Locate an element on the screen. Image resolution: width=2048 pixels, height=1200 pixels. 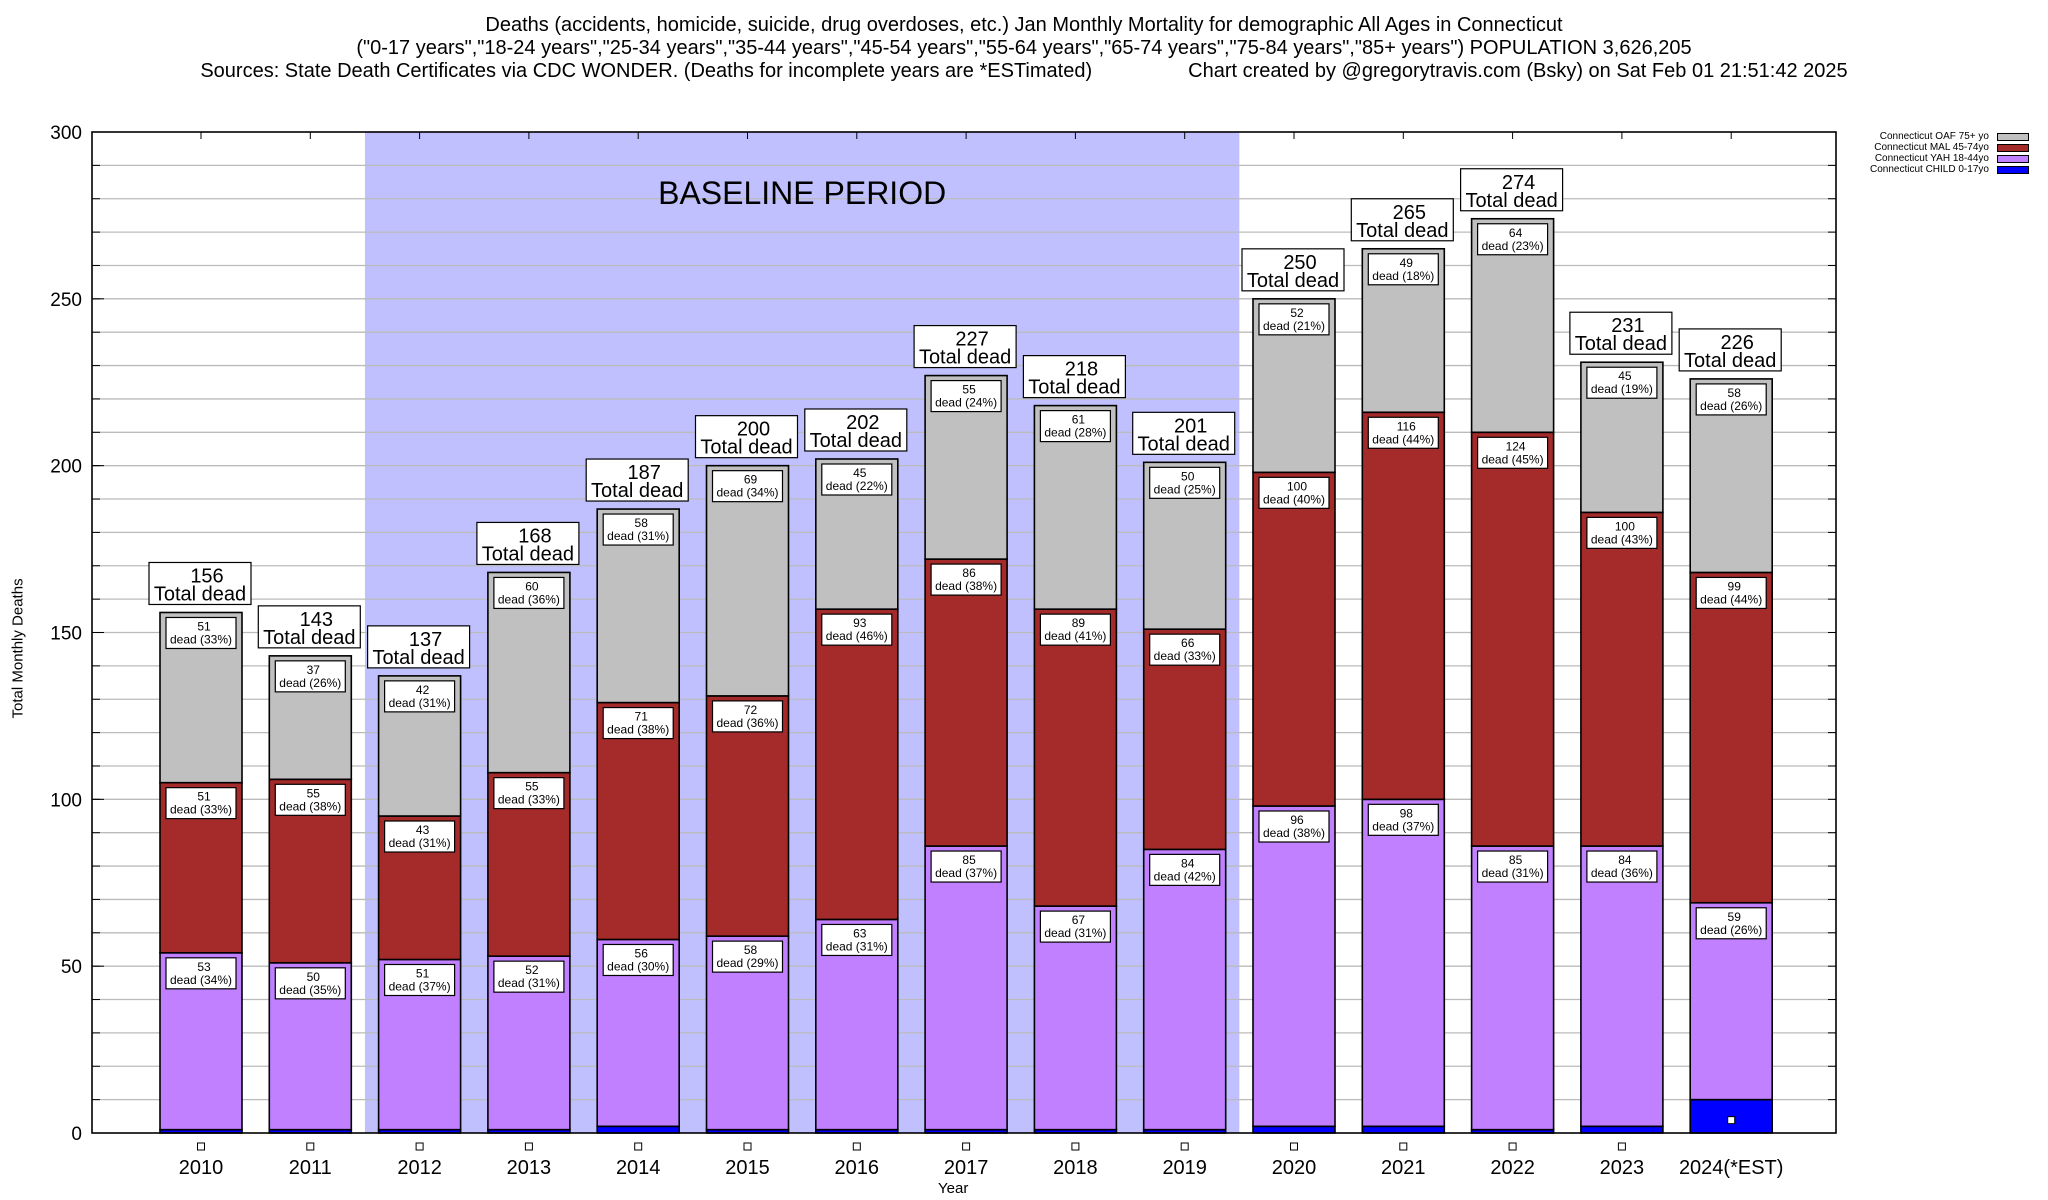
segment-value-label: 60 is located at coordinates (532, 586).